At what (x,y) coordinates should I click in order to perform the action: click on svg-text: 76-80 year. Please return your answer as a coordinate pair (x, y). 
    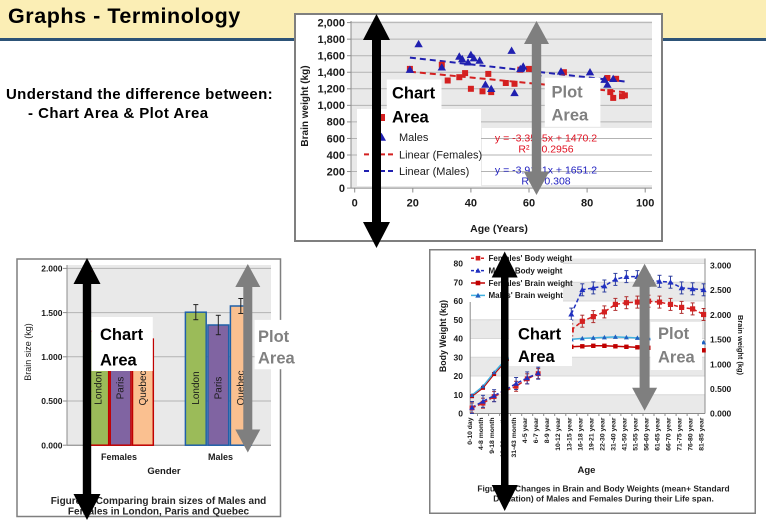
    Looking at the image, I should click on (691, 434).